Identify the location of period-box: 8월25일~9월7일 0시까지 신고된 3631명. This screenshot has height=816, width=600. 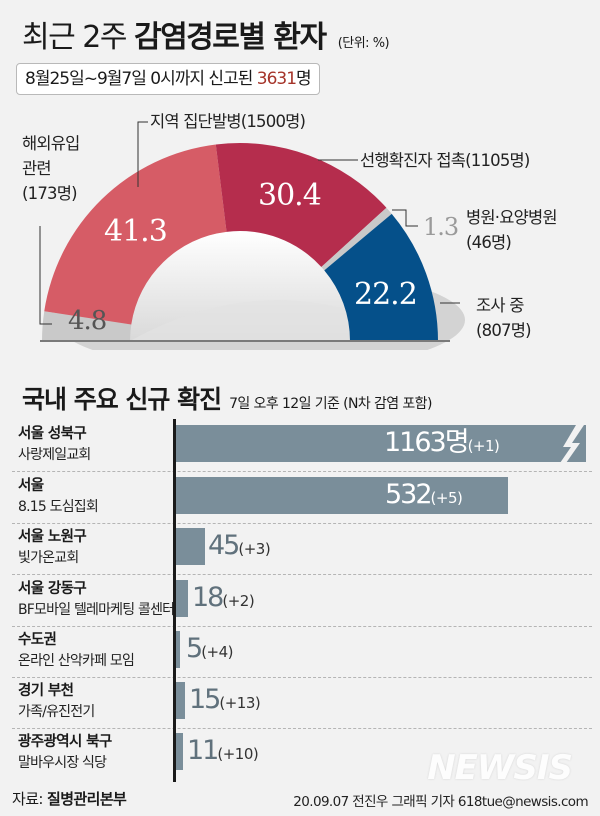
(168, 79).